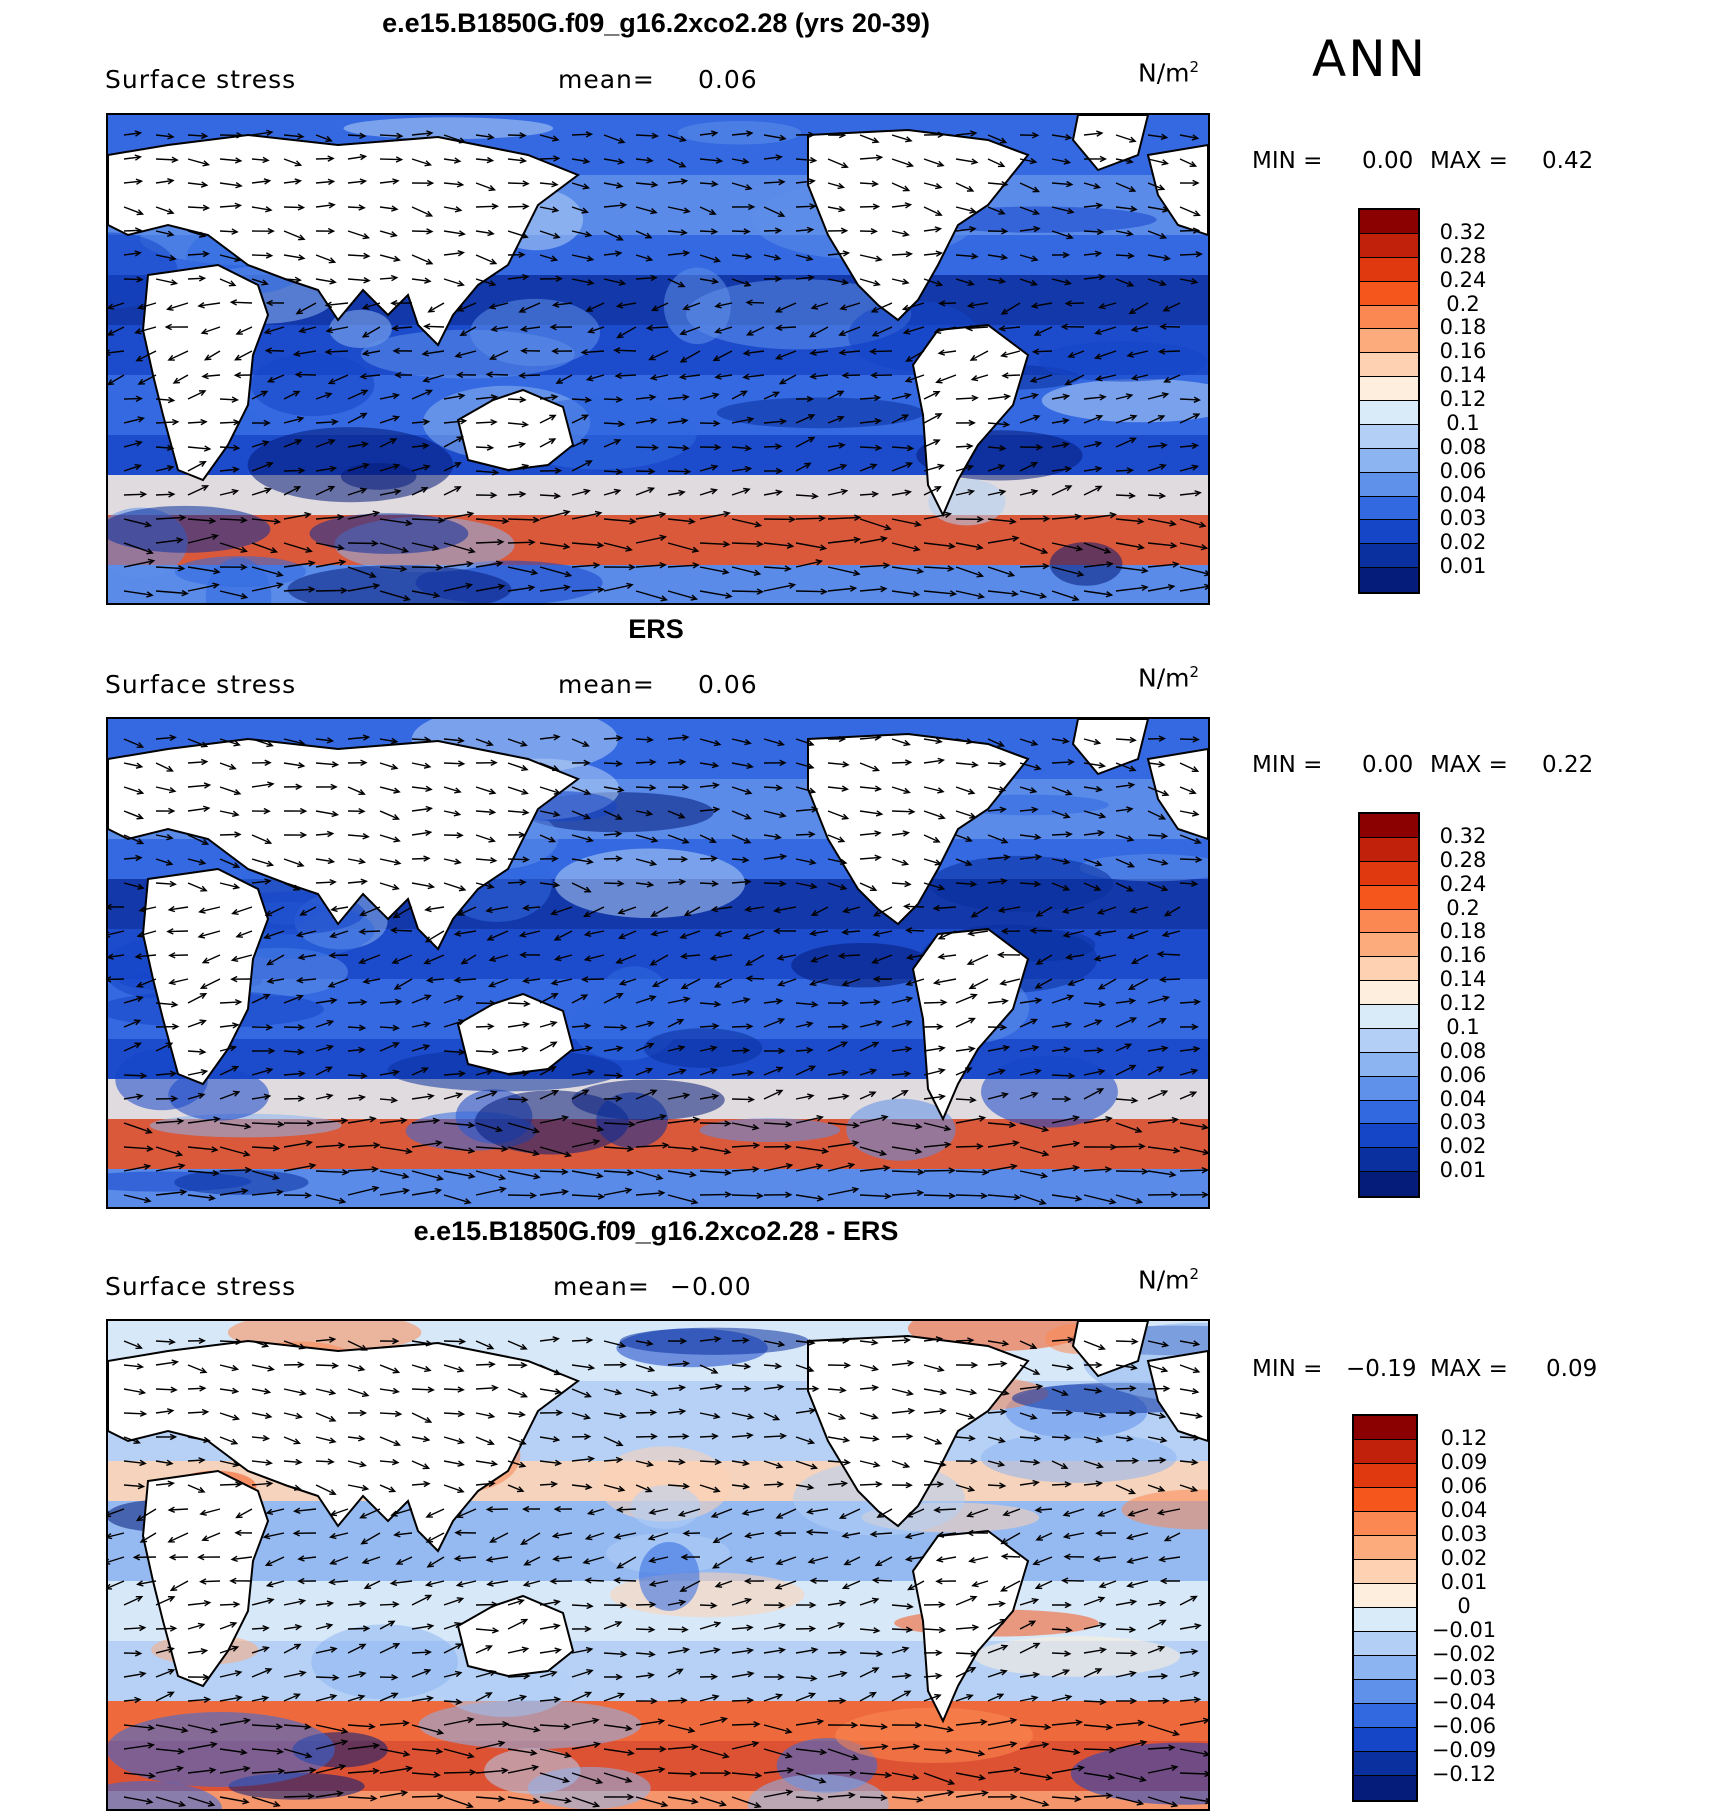  Describe the element at coordinates (201, 1286) in the screenshot. I see `panel-3-variable: Surface stress` at that location.